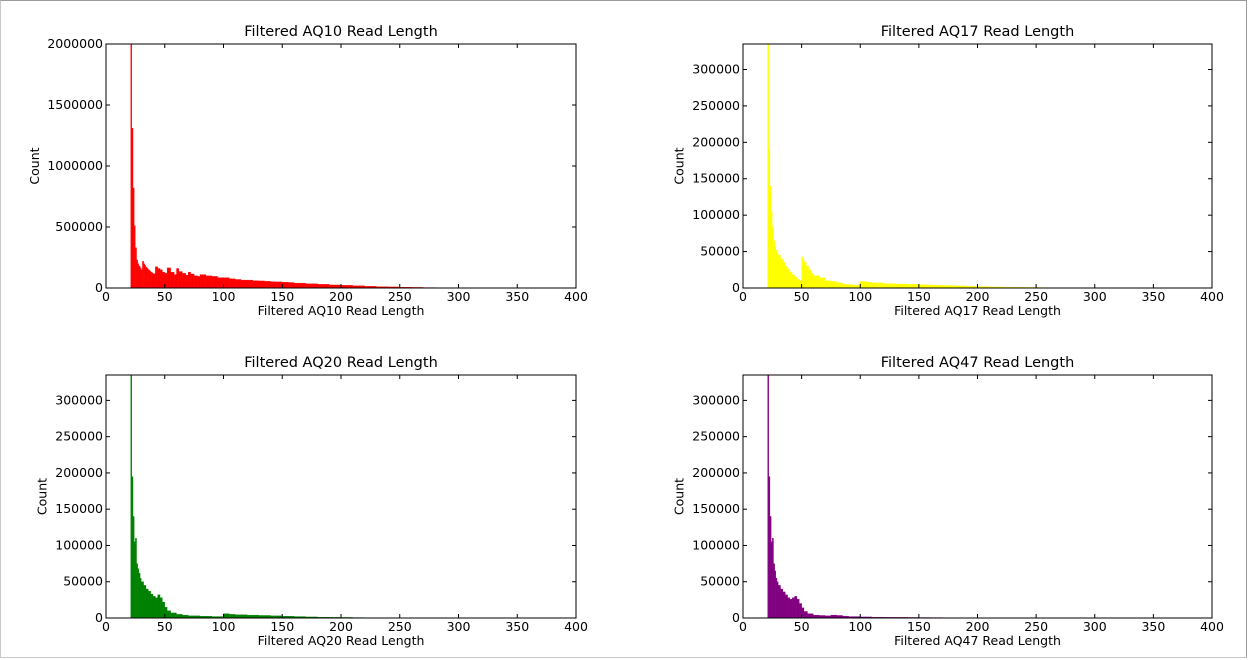 The width and height of the screenshot is (1249, 660). What do you see at coordinates (79, 226) in the screenshot?
I see `y-tick-label: 500000` at bounding box center [79, 226].